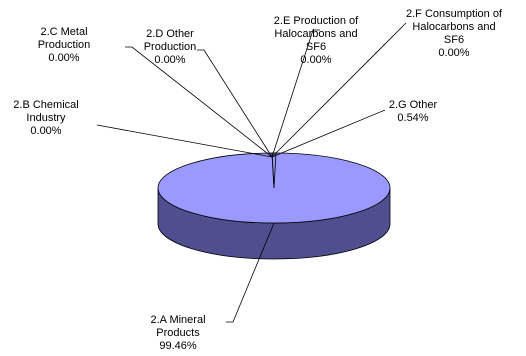 The width and height of the screenshot is (526, 356). Describe the element at coordinates (46, 118) in the screenshot. I see `label-2b-name-line2: Industry` at that location.